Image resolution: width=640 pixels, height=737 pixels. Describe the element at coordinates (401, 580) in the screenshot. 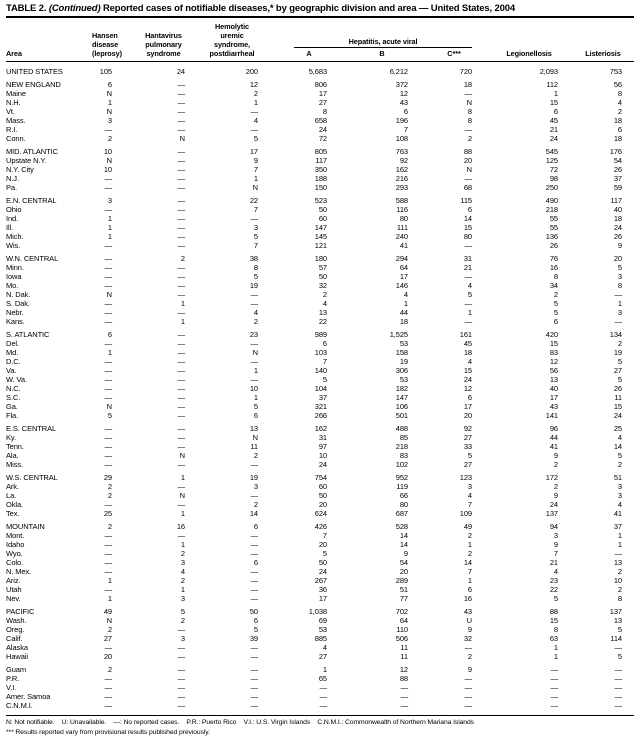

I see `value-cell: 289` at that location.